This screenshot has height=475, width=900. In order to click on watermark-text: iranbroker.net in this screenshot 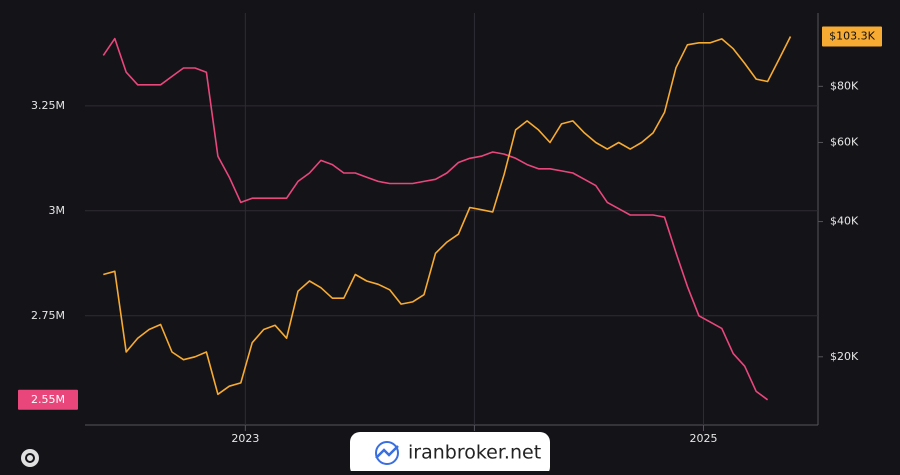, I will do `click(474, 453)`.